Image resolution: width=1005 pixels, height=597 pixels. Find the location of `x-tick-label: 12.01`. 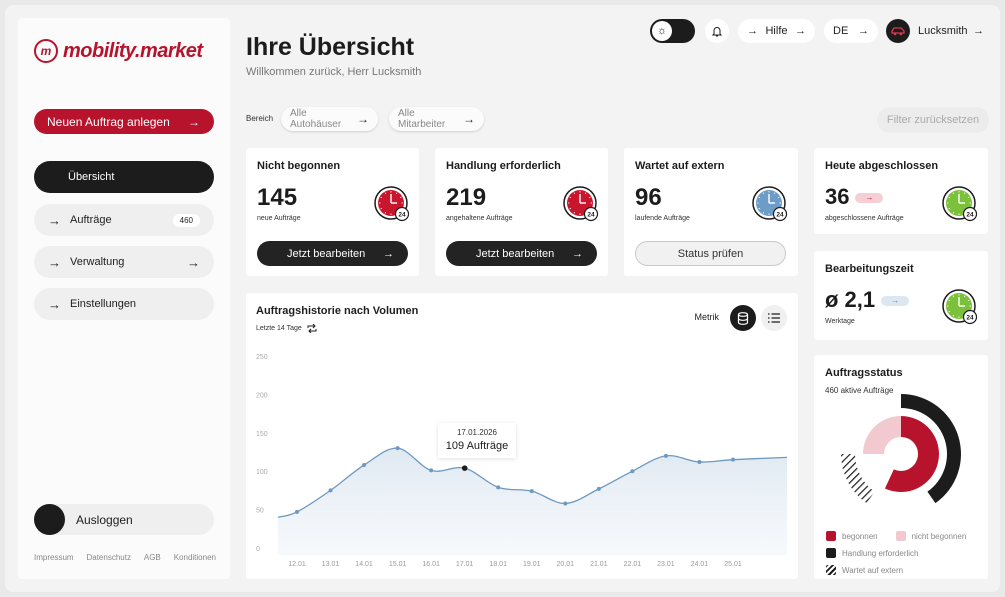

x-tick-label: 12.01 is located at coordinates (297, 564).